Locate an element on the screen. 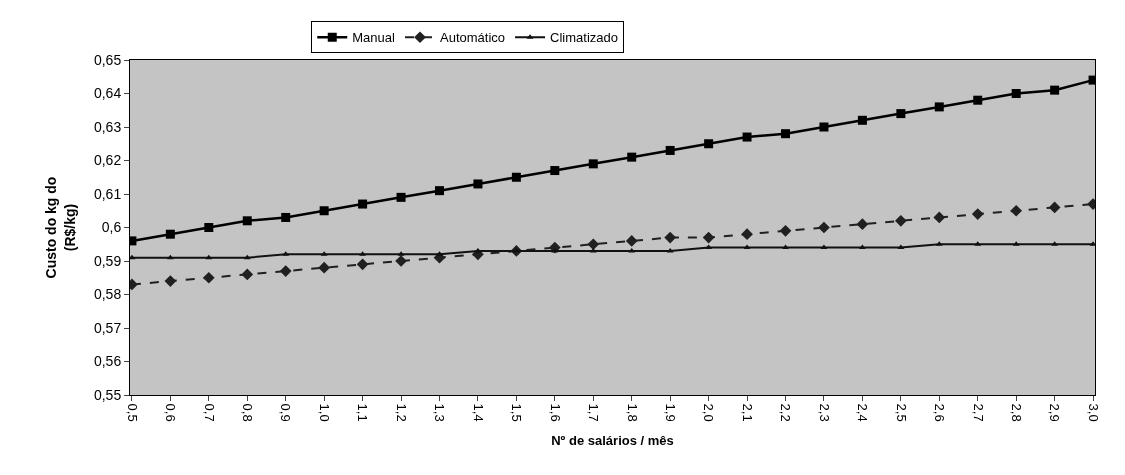  x-tick-label: 1,2 is located at coordinates (401, 412).